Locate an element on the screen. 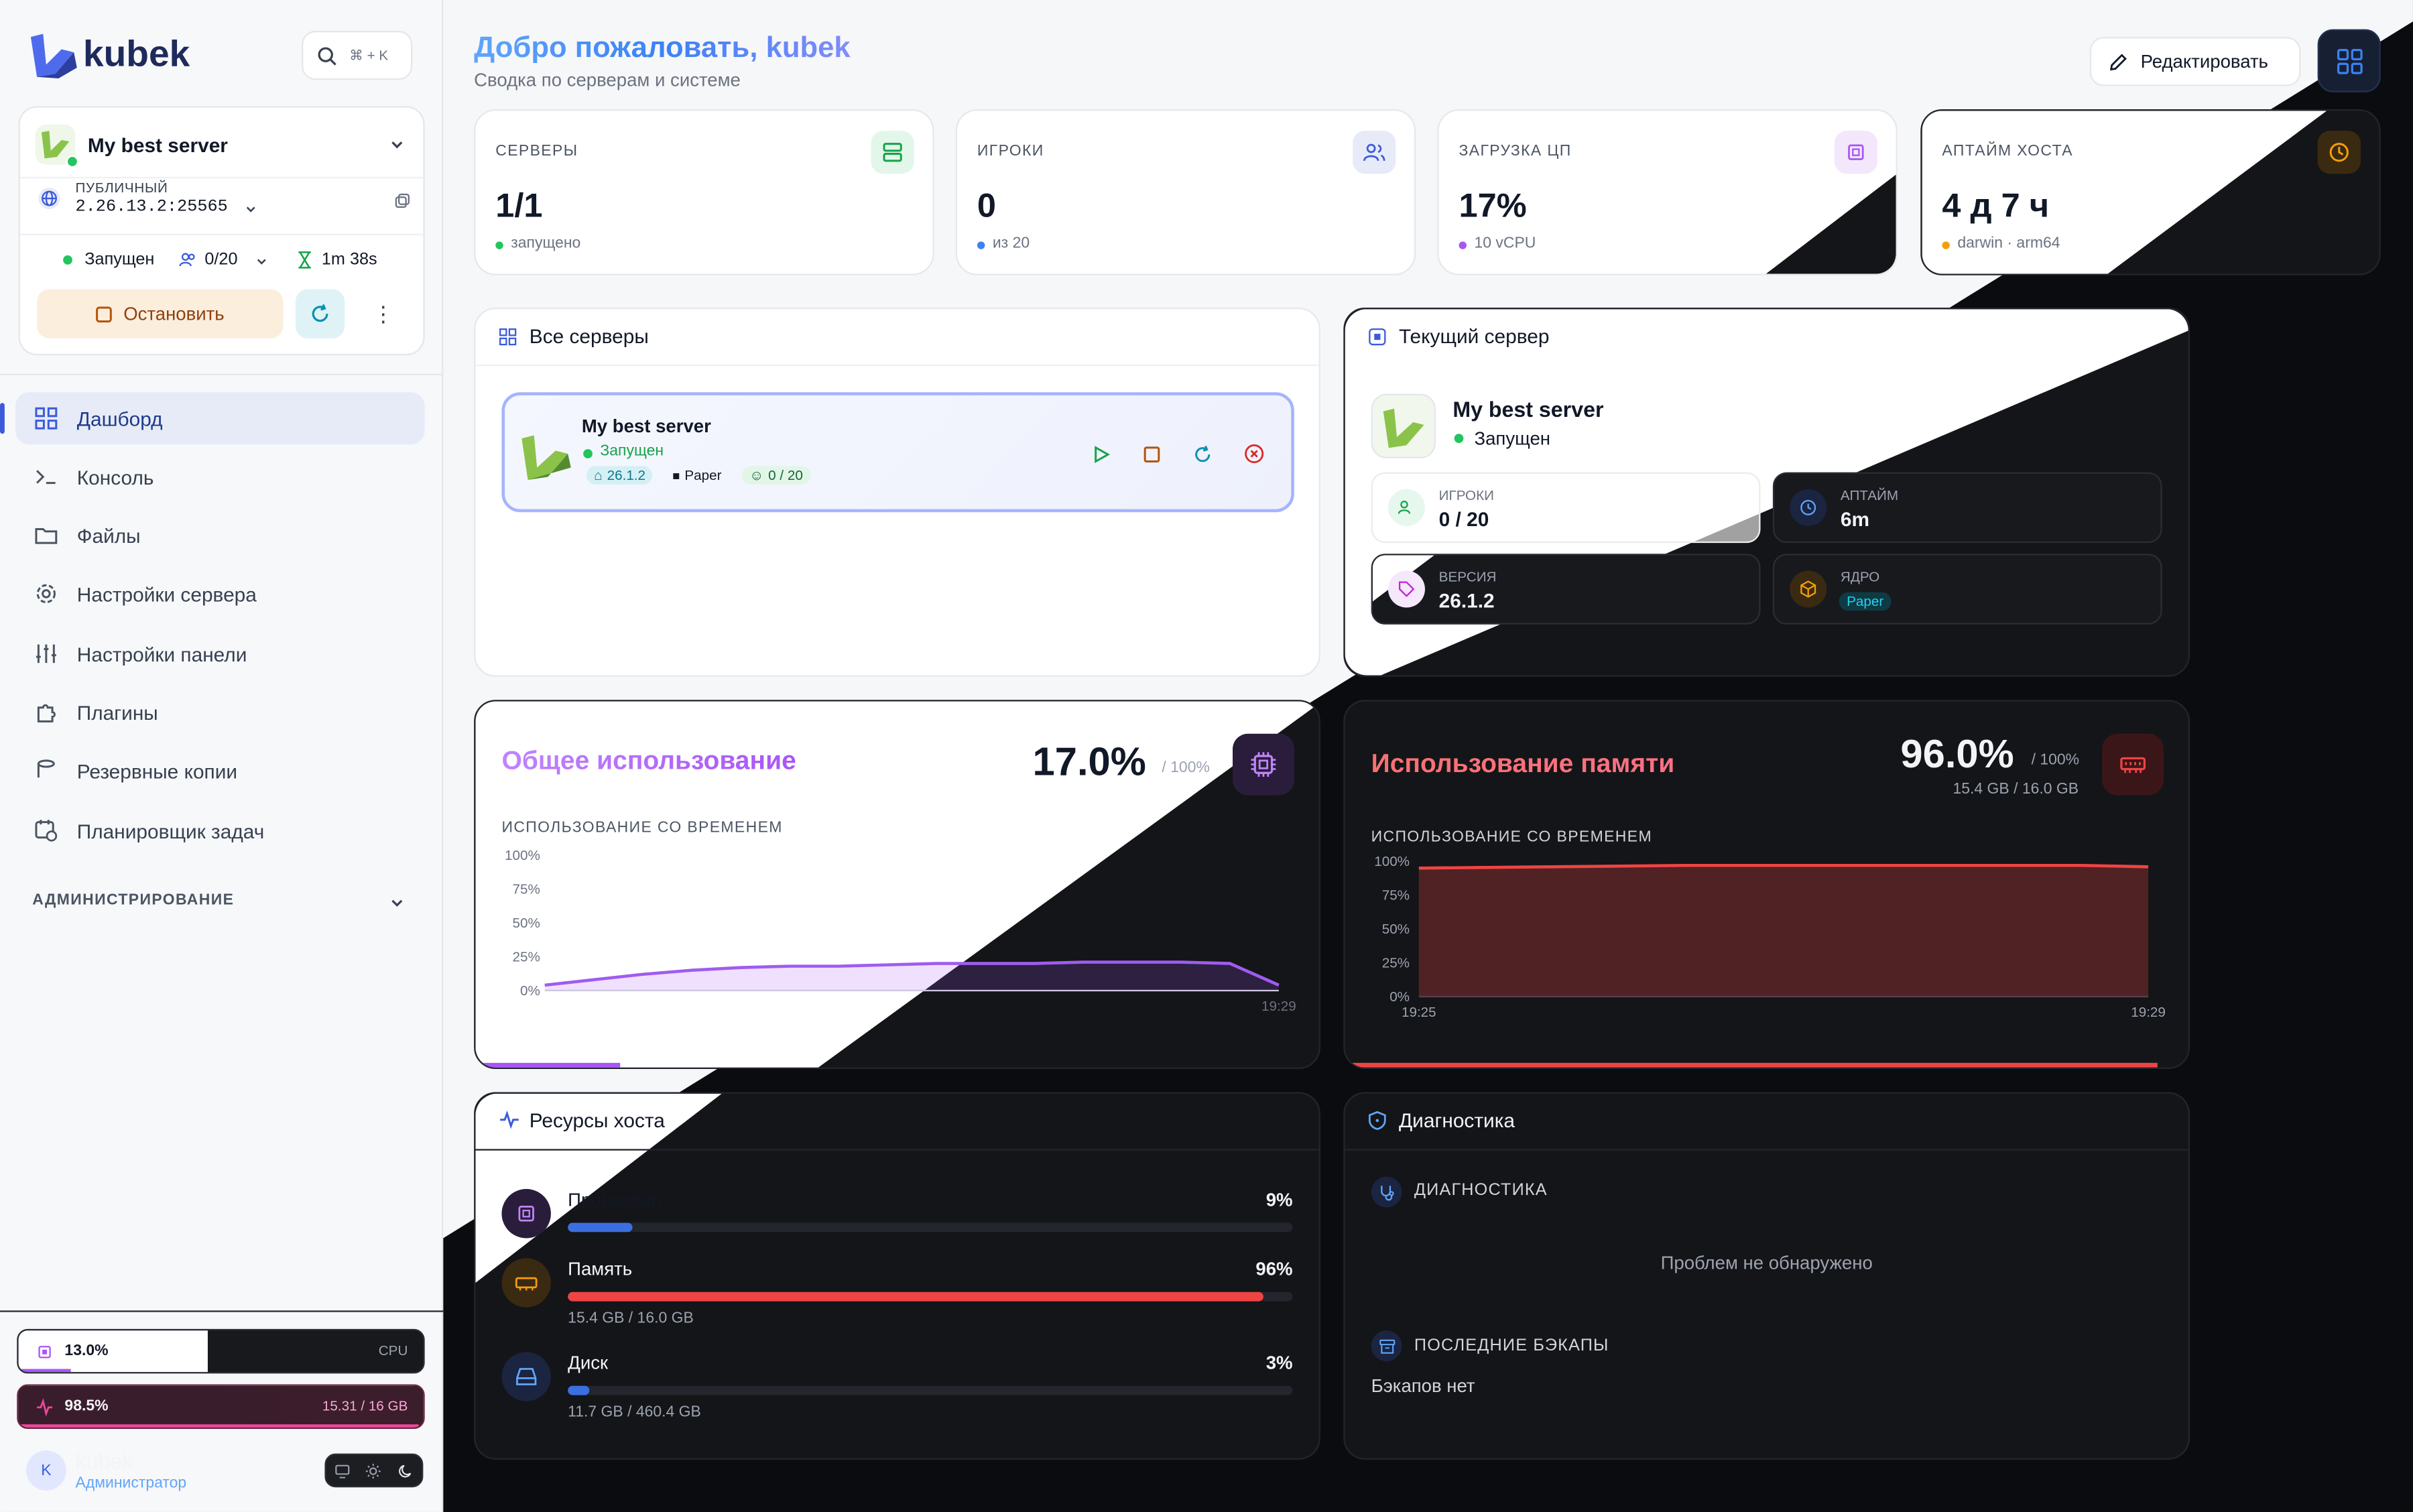 This screenshot has width=2413, height=1512. logo: kubek is located at coordinates (108, 55).